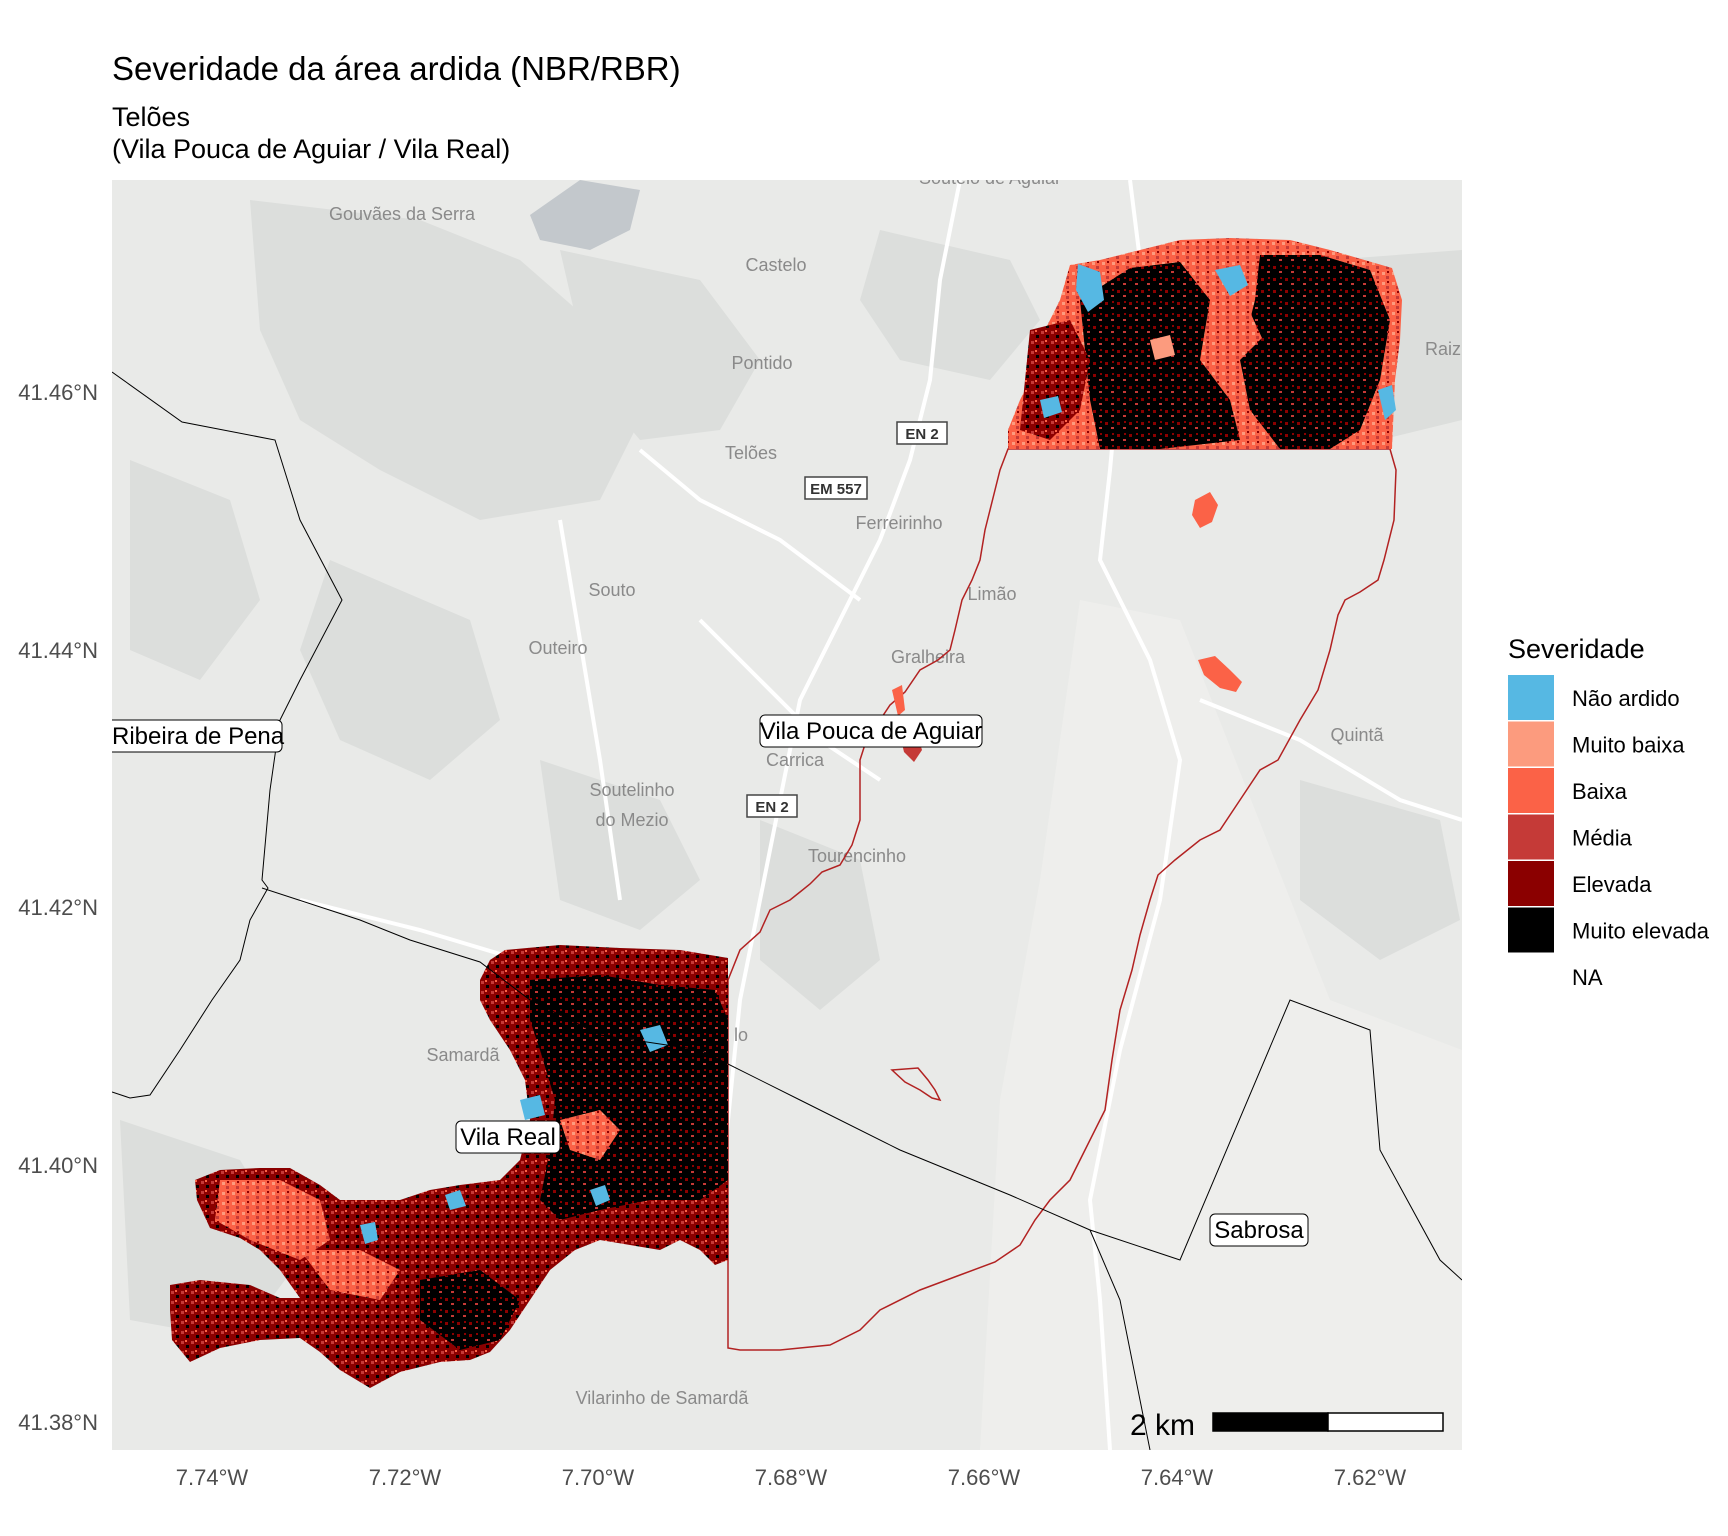 The image size is (1728, 1536). What do you see at coordinates (508, 1137) in the screenshot?
I see `label-vila-real: Vila Real` at bounding box center [508, 1137].